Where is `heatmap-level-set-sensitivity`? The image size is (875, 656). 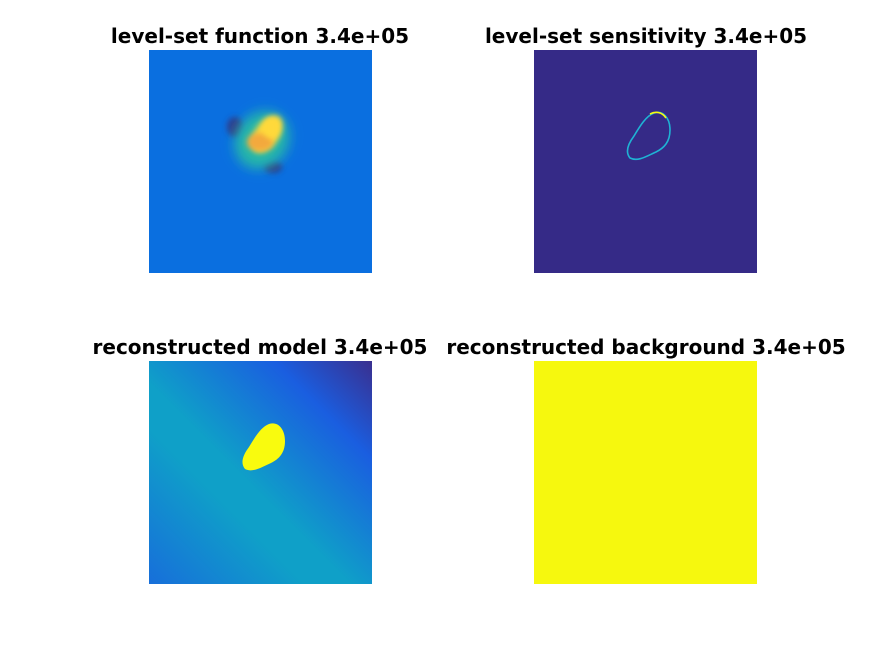 heatmap-level-set-sensitivity is located at coordinates (645, 161).